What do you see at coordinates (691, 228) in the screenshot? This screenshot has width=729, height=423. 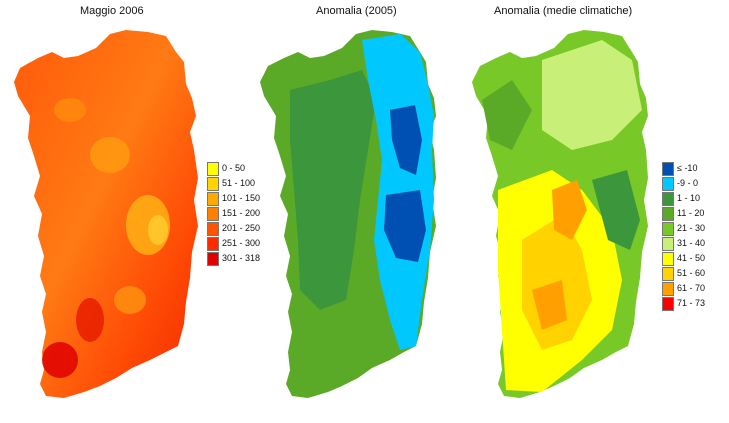 I see `legend-label: 21 - 30` at bounding box center [691, 228].